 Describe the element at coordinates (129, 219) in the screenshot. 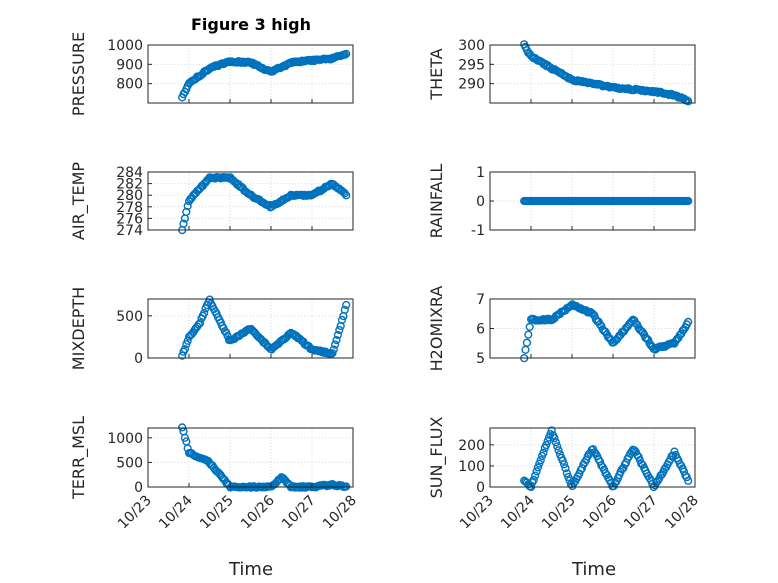

I see `y-tick-label: 276` at that location.